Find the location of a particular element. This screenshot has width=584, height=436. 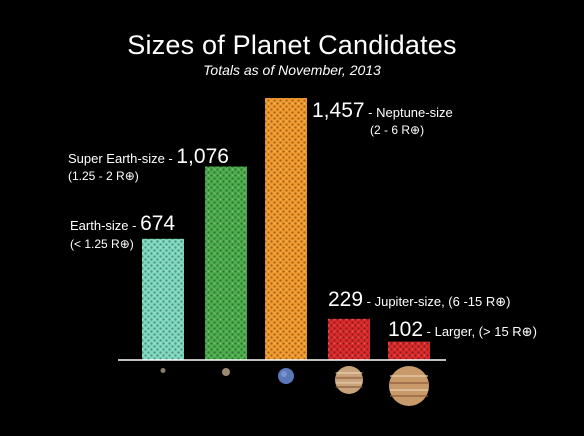

bar-neptune-size is located at coordinates (286, 229).